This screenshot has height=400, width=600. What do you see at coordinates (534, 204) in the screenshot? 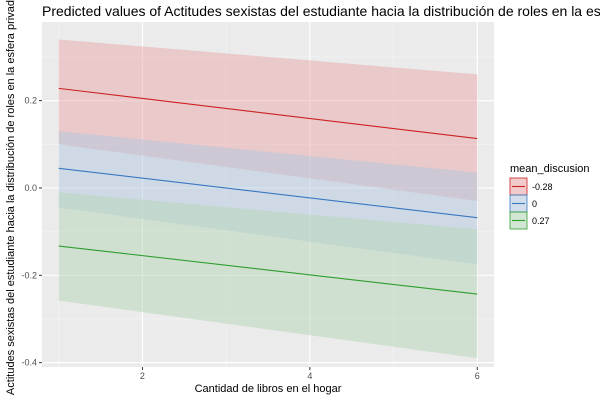
I see `legend-label: 0` at bounding box center [534, 204].